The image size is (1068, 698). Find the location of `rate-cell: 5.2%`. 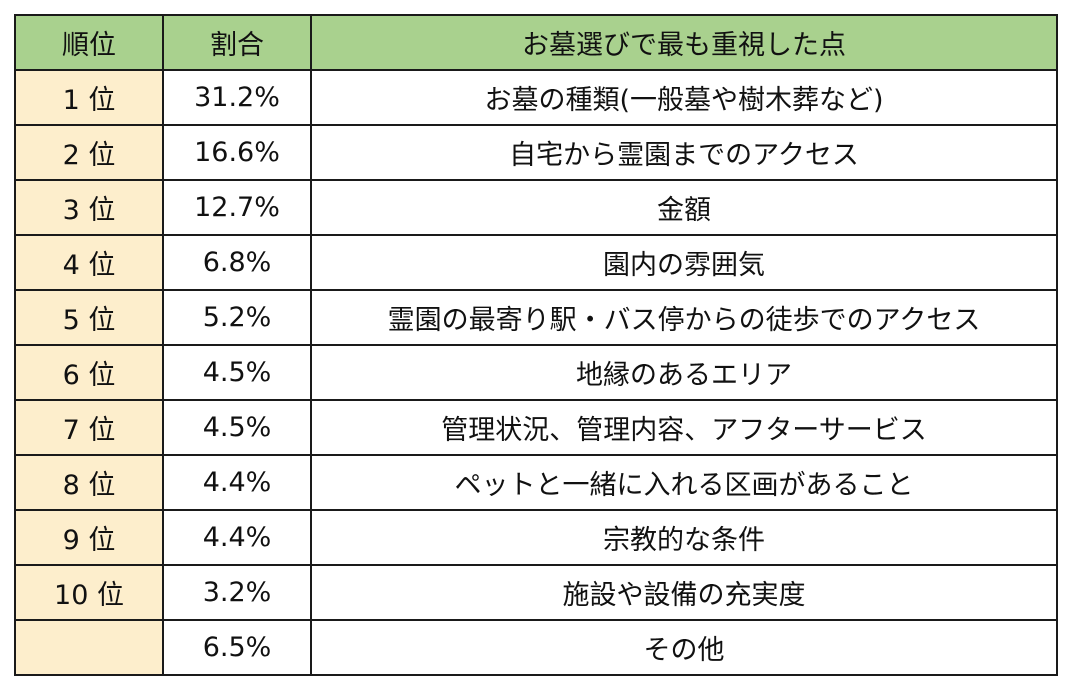

rate-cell: 5.2% is located at coordinates (237, 317).